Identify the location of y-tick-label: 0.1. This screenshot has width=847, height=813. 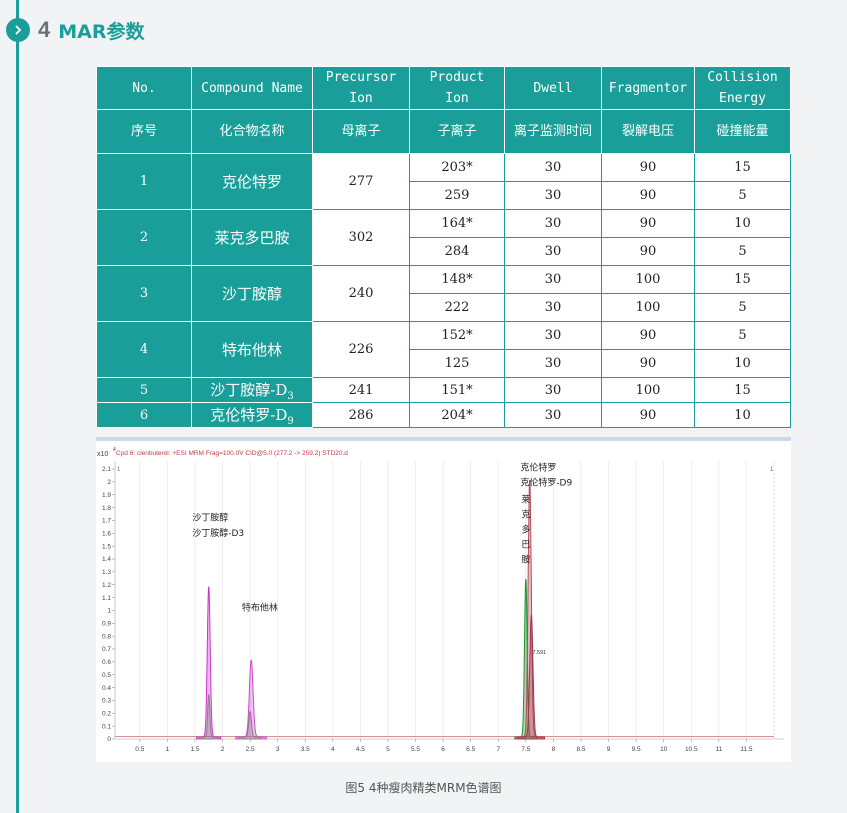
(106, 726).